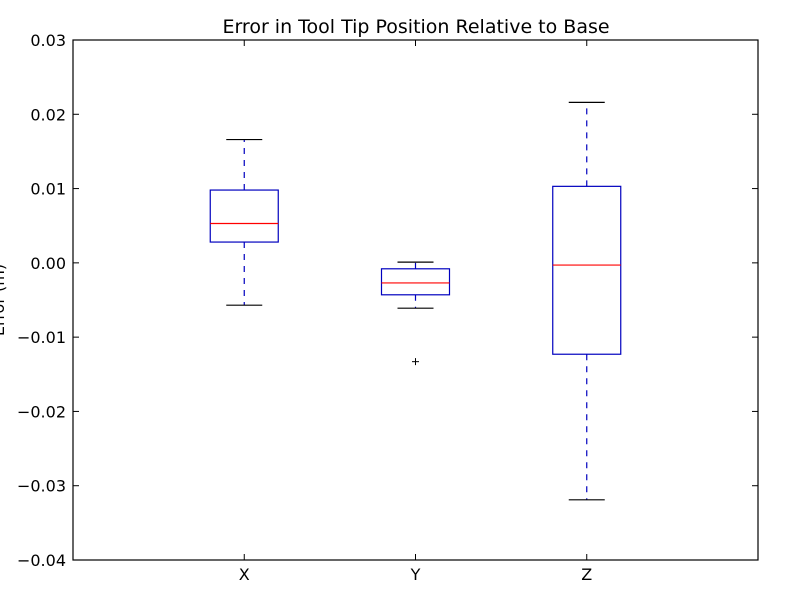 The height and width of the screenshot is (604, 800). Describe the element at coordinates (587, 270) in the screenshot. I see `box-z` at that location.